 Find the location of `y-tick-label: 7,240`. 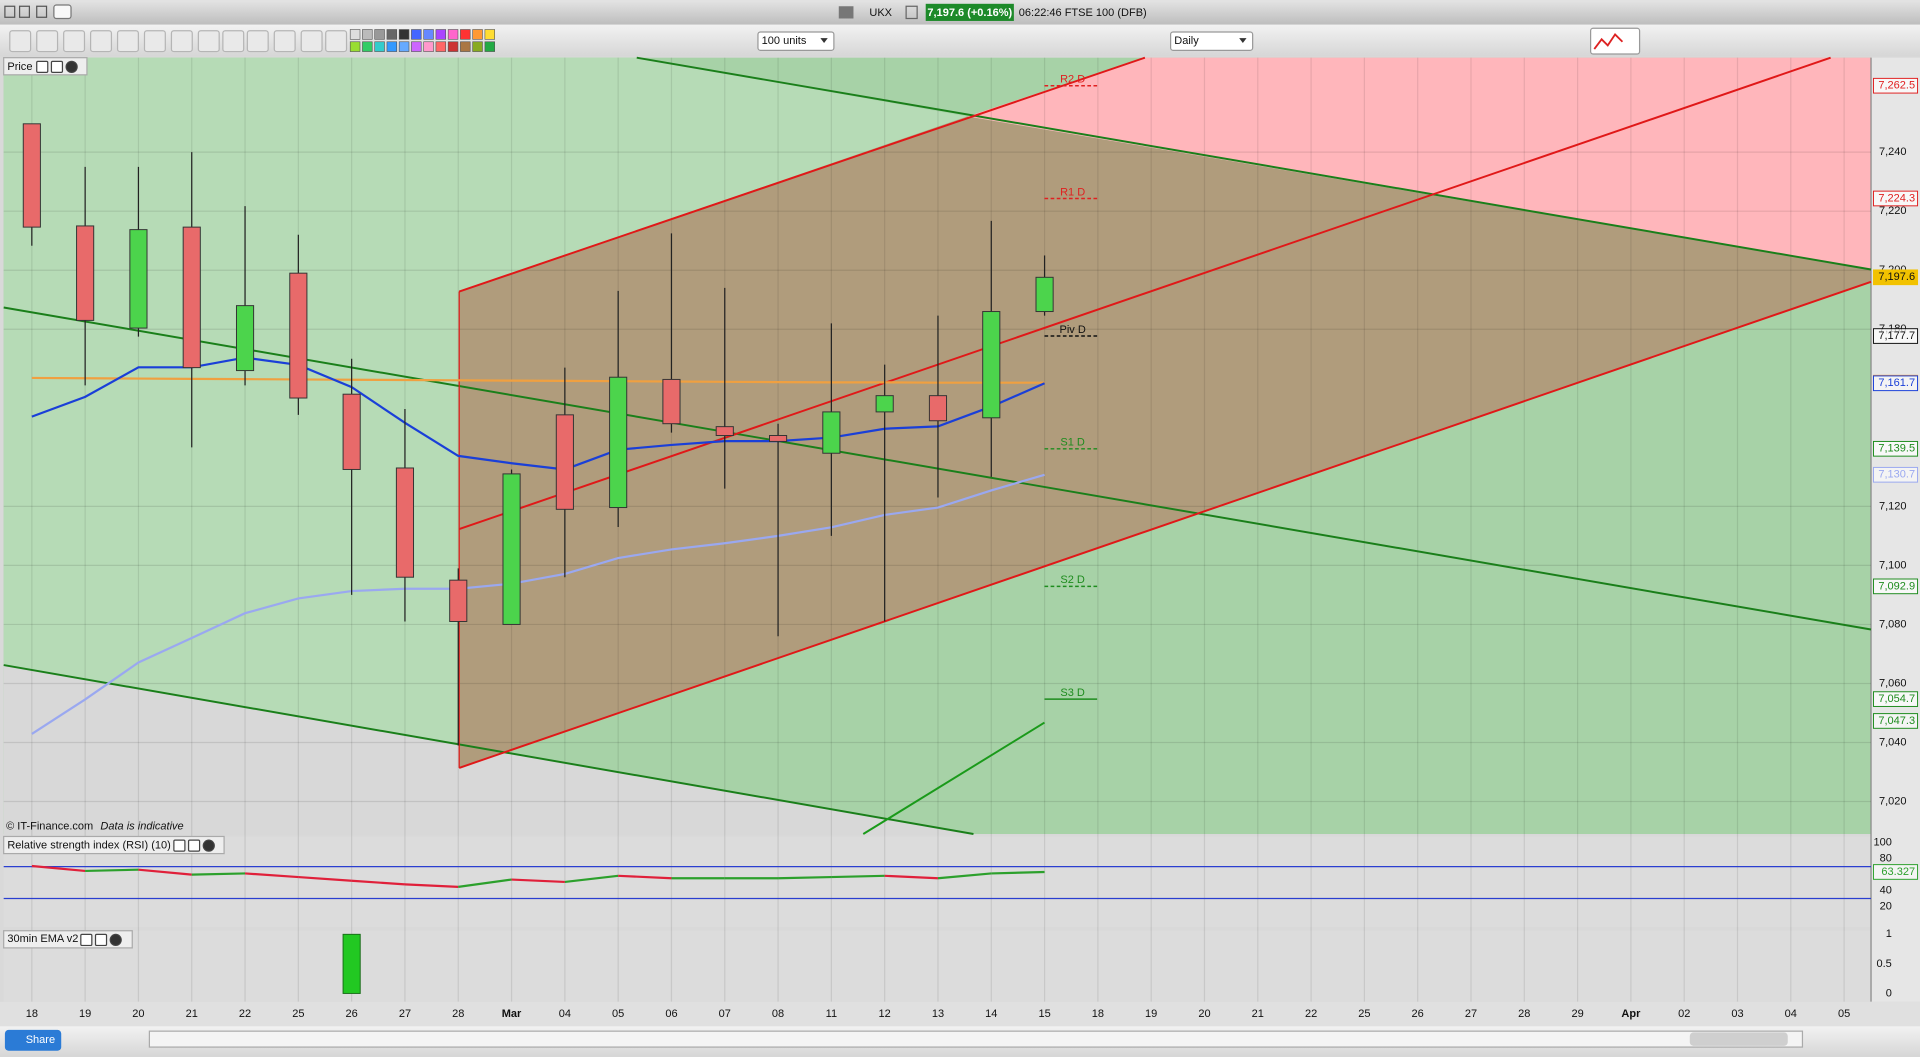

y-tick-label: 7,240 is located at coordinates (1893, 152).